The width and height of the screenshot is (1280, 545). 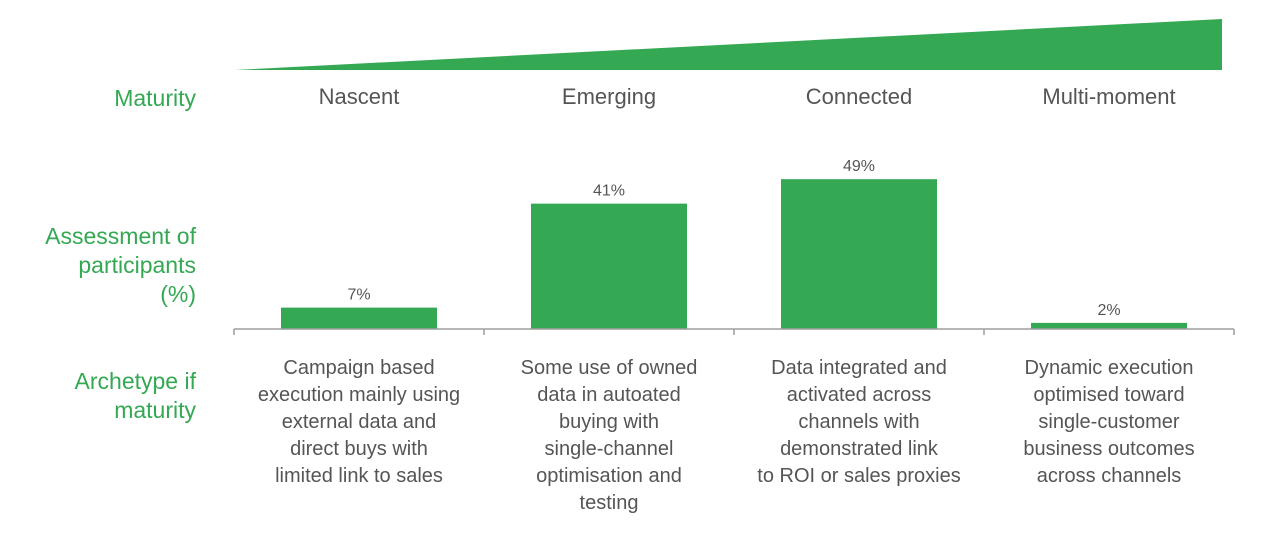 I want to click on row-label-line: Archetype if, so click(x=135, y=381).